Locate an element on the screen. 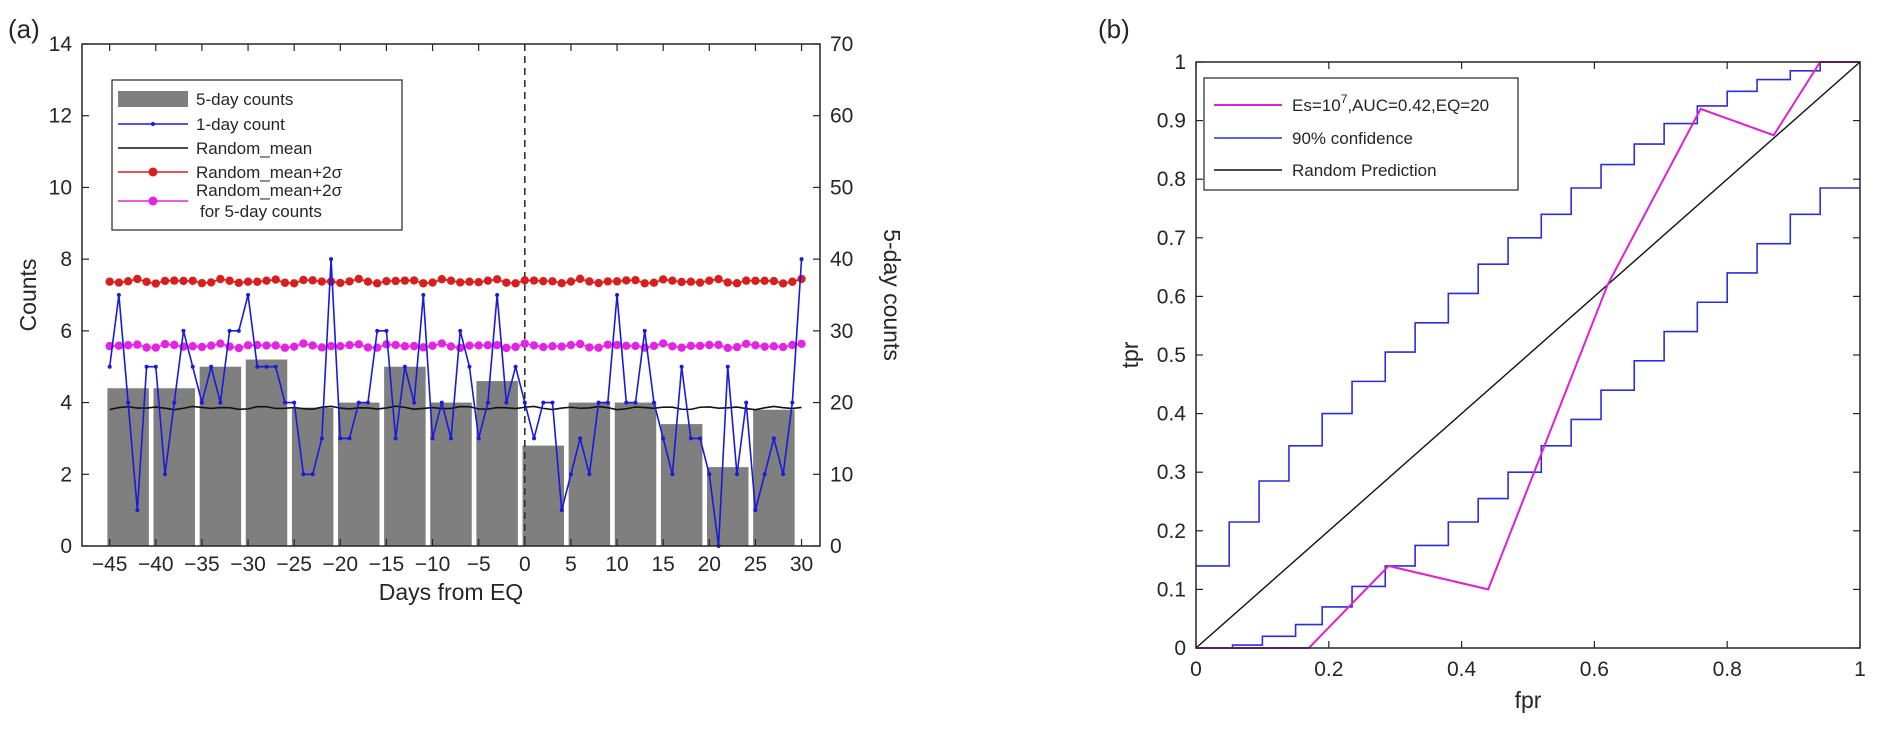 The image size is (1878, 738). y-tick-label: 0.8 is located at coordinates (1171, 179).